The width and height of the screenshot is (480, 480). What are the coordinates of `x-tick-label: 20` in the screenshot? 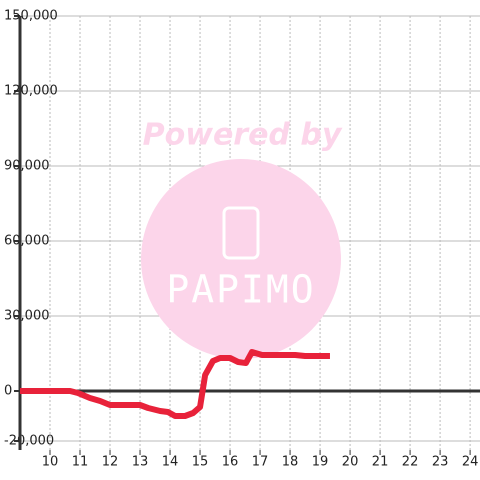 It's located at (350, 462).